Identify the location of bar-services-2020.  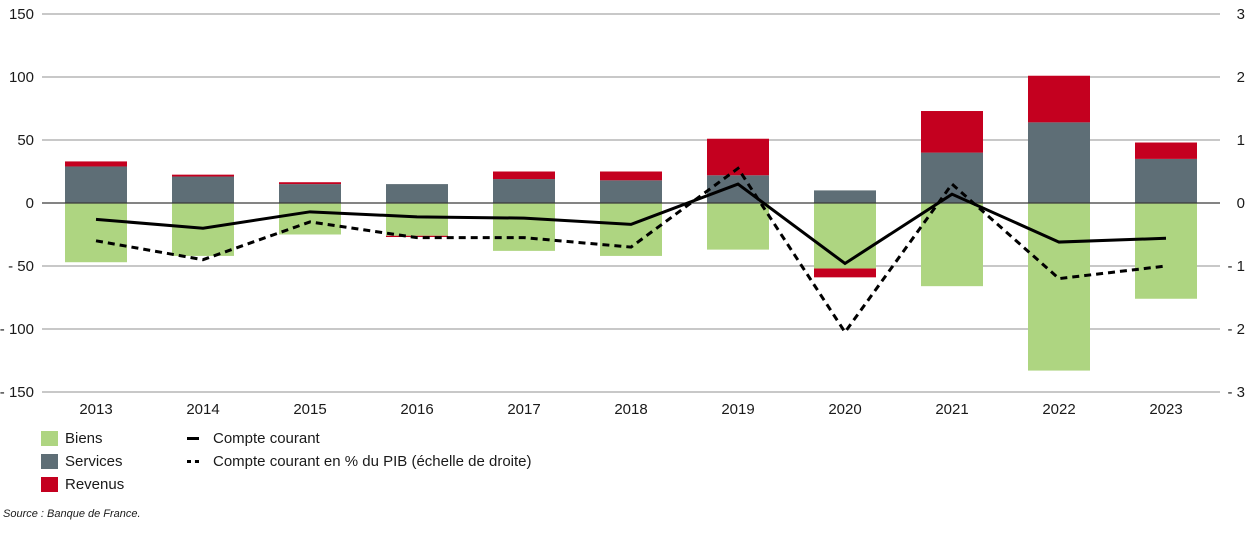
(845, 196).